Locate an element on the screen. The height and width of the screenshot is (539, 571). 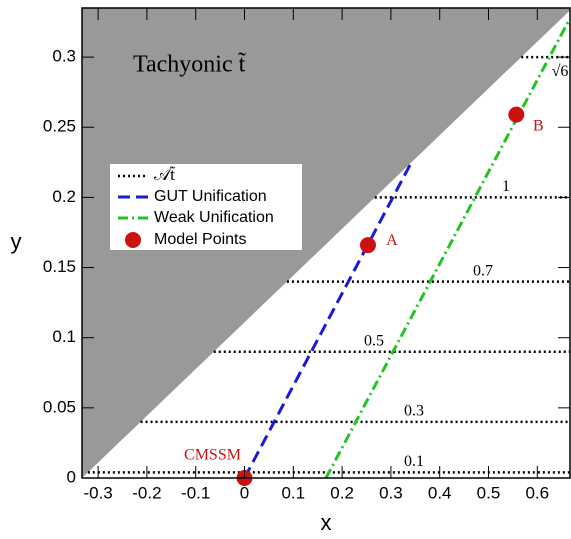
y-axis-label: y is located at coordinates (16, 241).